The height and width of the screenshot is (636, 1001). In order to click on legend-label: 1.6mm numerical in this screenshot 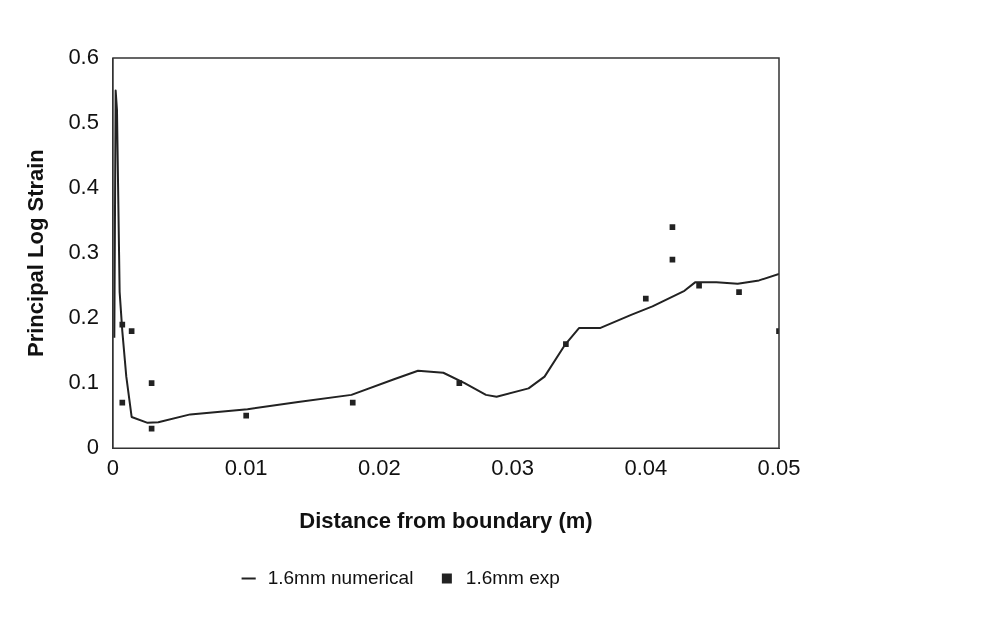, I will do `click(340, 577)`.